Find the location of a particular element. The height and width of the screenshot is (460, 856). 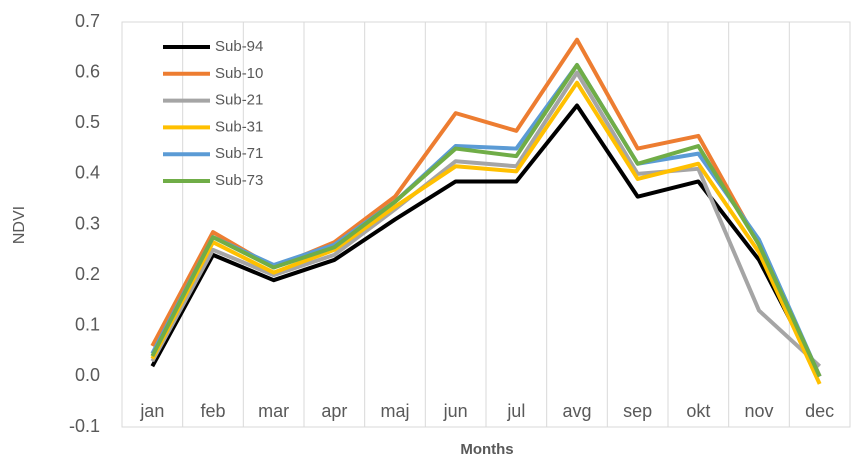

x-tick-label: mar is located at coordinates (273, 411).